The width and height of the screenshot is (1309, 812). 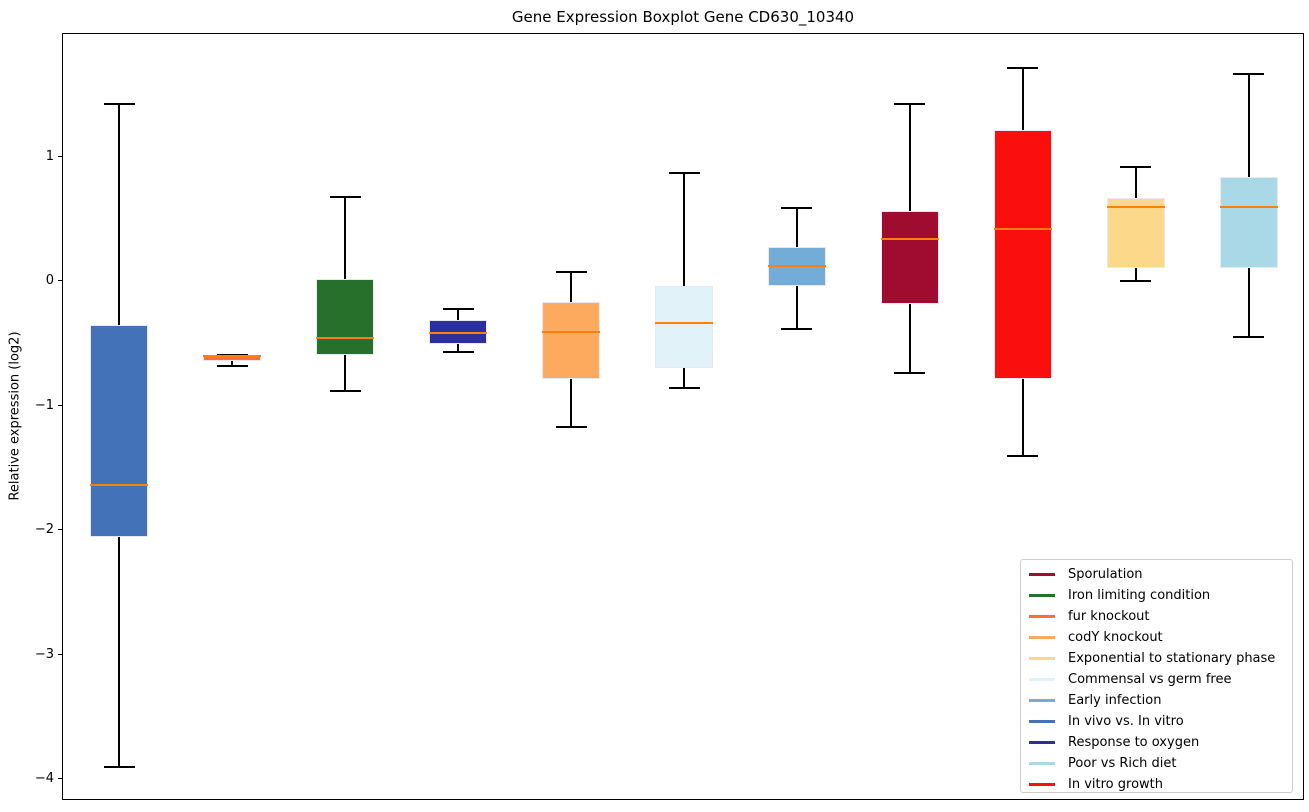 What do you see at coordinates (44, 405) in the screenshot?
I see `y-axis-tick-label: −1` at bounding box center [44, 405].